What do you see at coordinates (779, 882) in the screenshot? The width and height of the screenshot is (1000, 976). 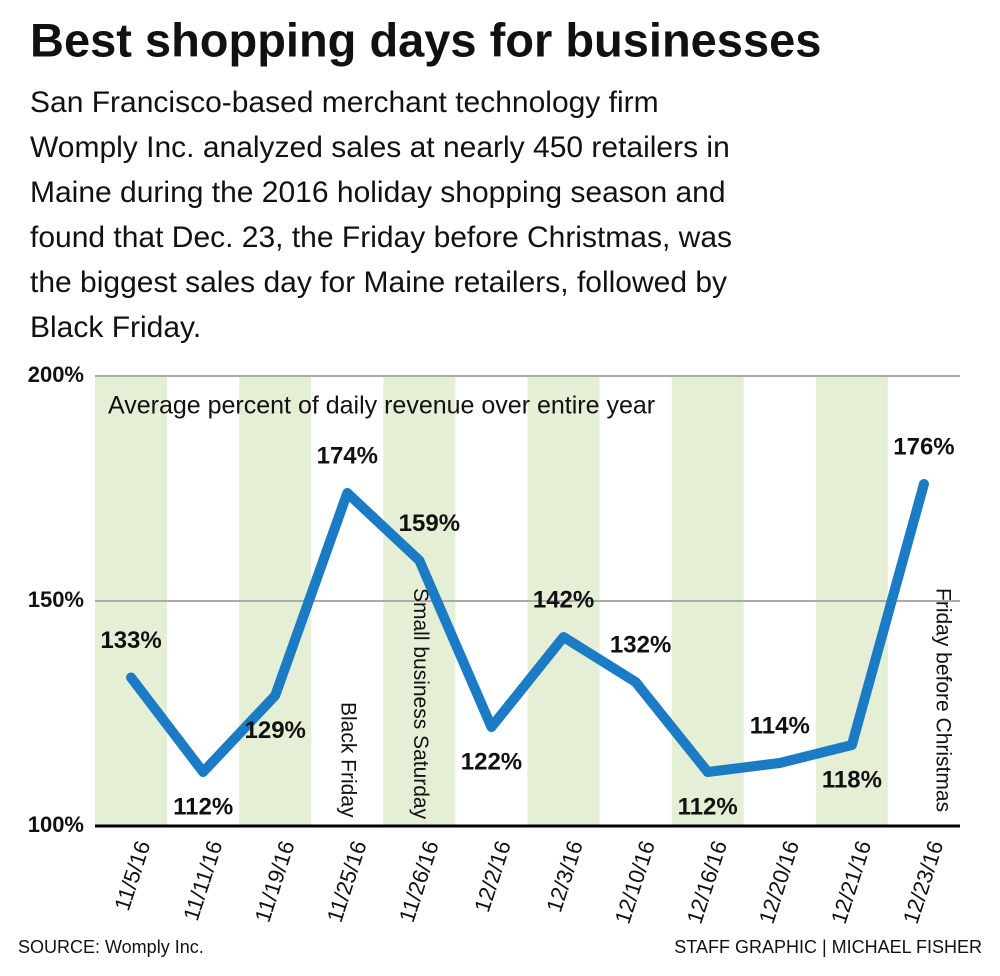 I see `x-tick-label: 12/20/16` at bounding box center [779, 882].